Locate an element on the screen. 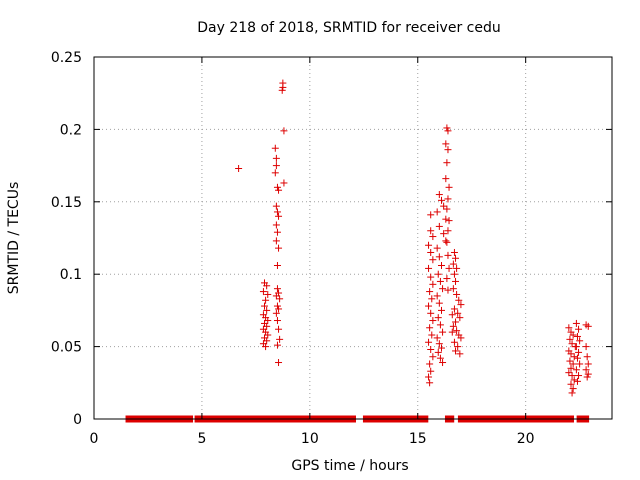  x-tick-label: 20 is located at coordinates (526, 439).